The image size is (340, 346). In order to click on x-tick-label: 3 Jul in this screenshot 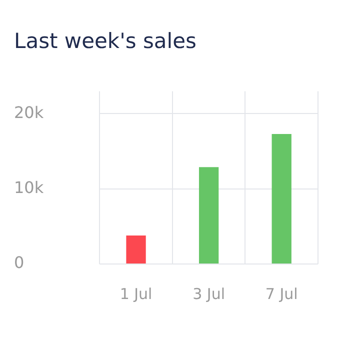, I will do `click(209, 293)`.